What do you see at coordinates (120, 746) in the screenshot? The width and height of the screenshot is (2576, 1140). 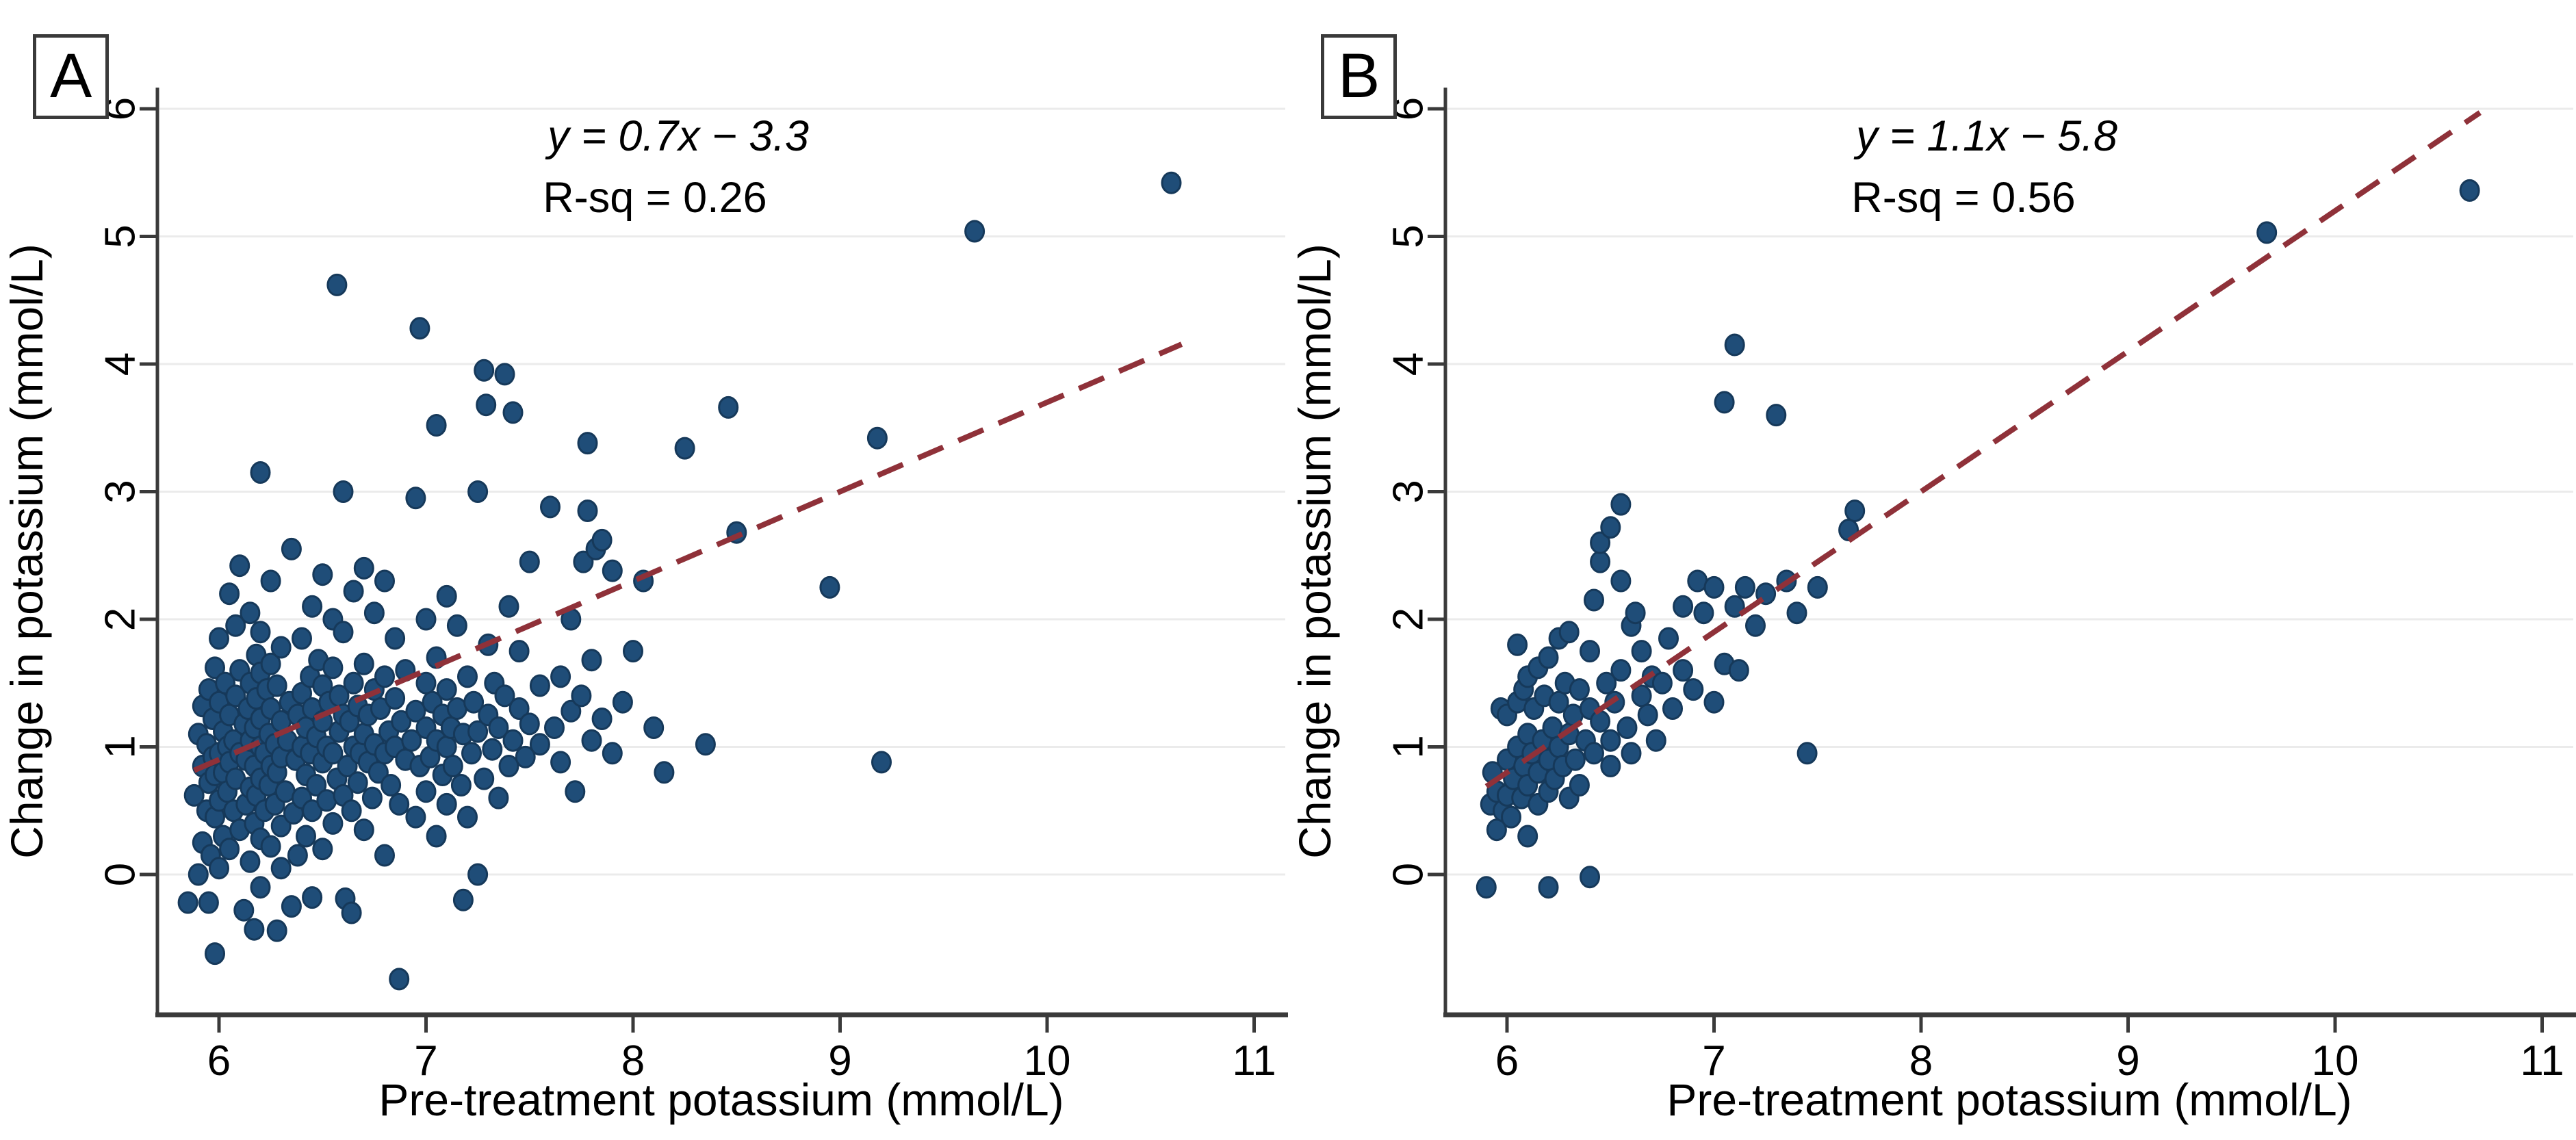 I see `y-tick-label-1: 1` at bounding box center [120, 746].